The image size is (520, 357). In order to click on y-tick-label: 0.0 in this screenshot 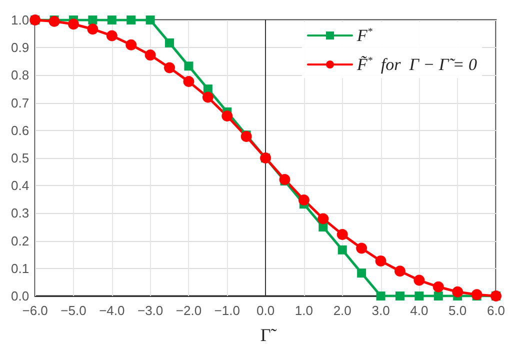, I will do `click(20, 296)`.